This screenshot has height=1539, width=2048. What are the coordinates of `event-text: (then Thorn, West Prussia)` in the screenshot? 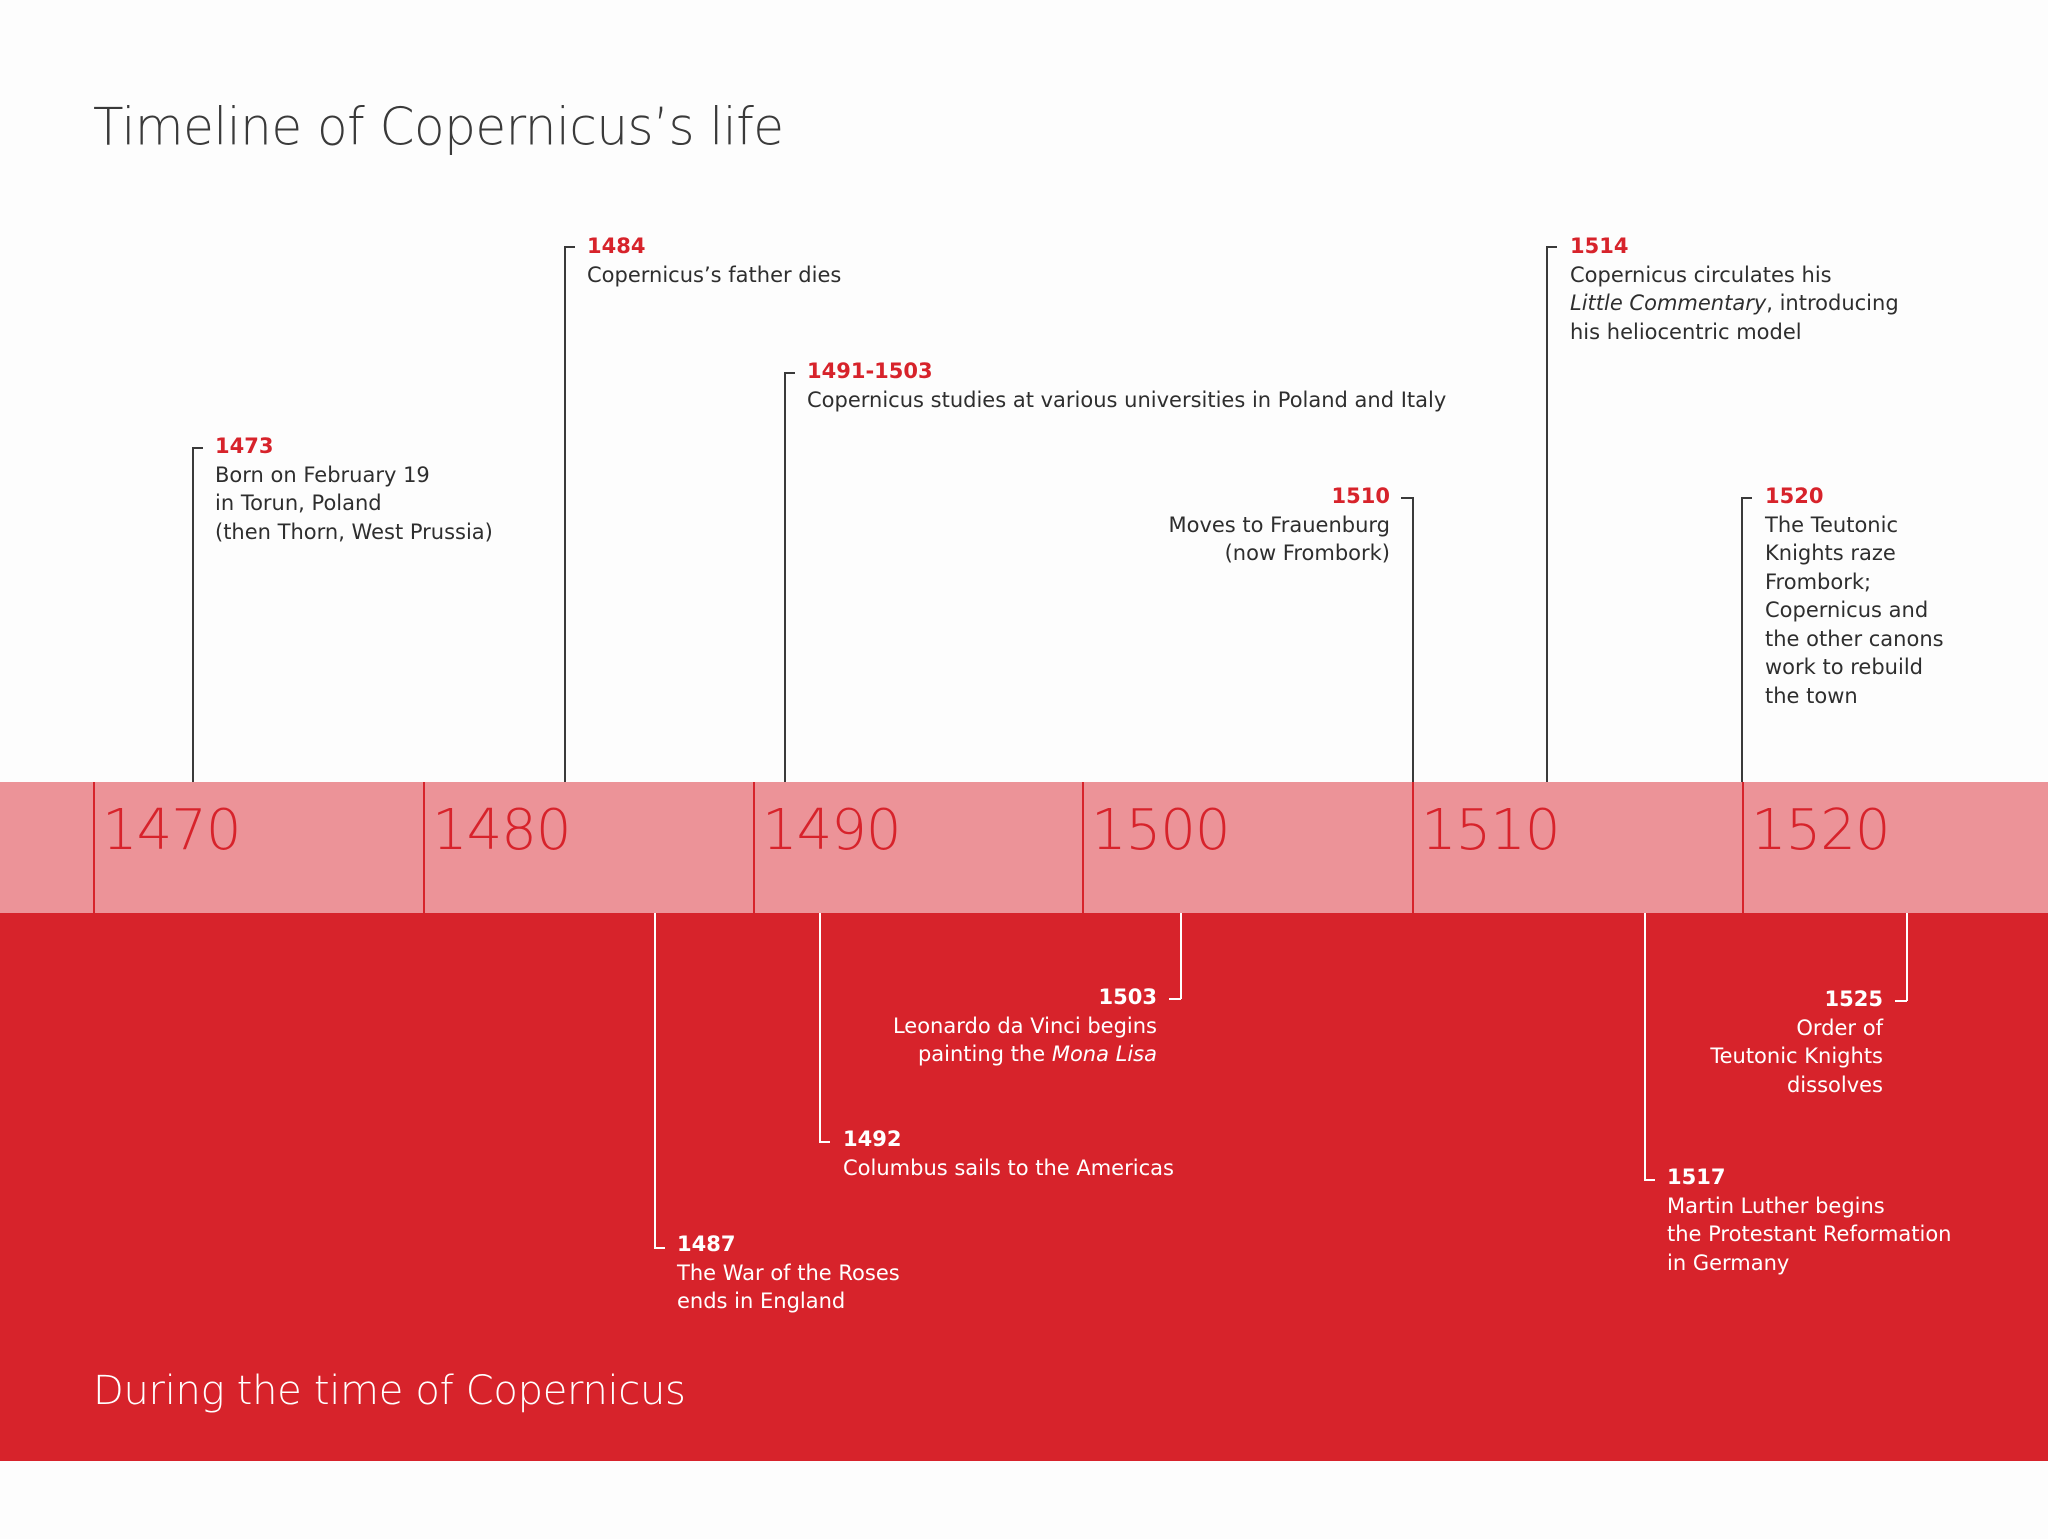 It's located at (354, 531).